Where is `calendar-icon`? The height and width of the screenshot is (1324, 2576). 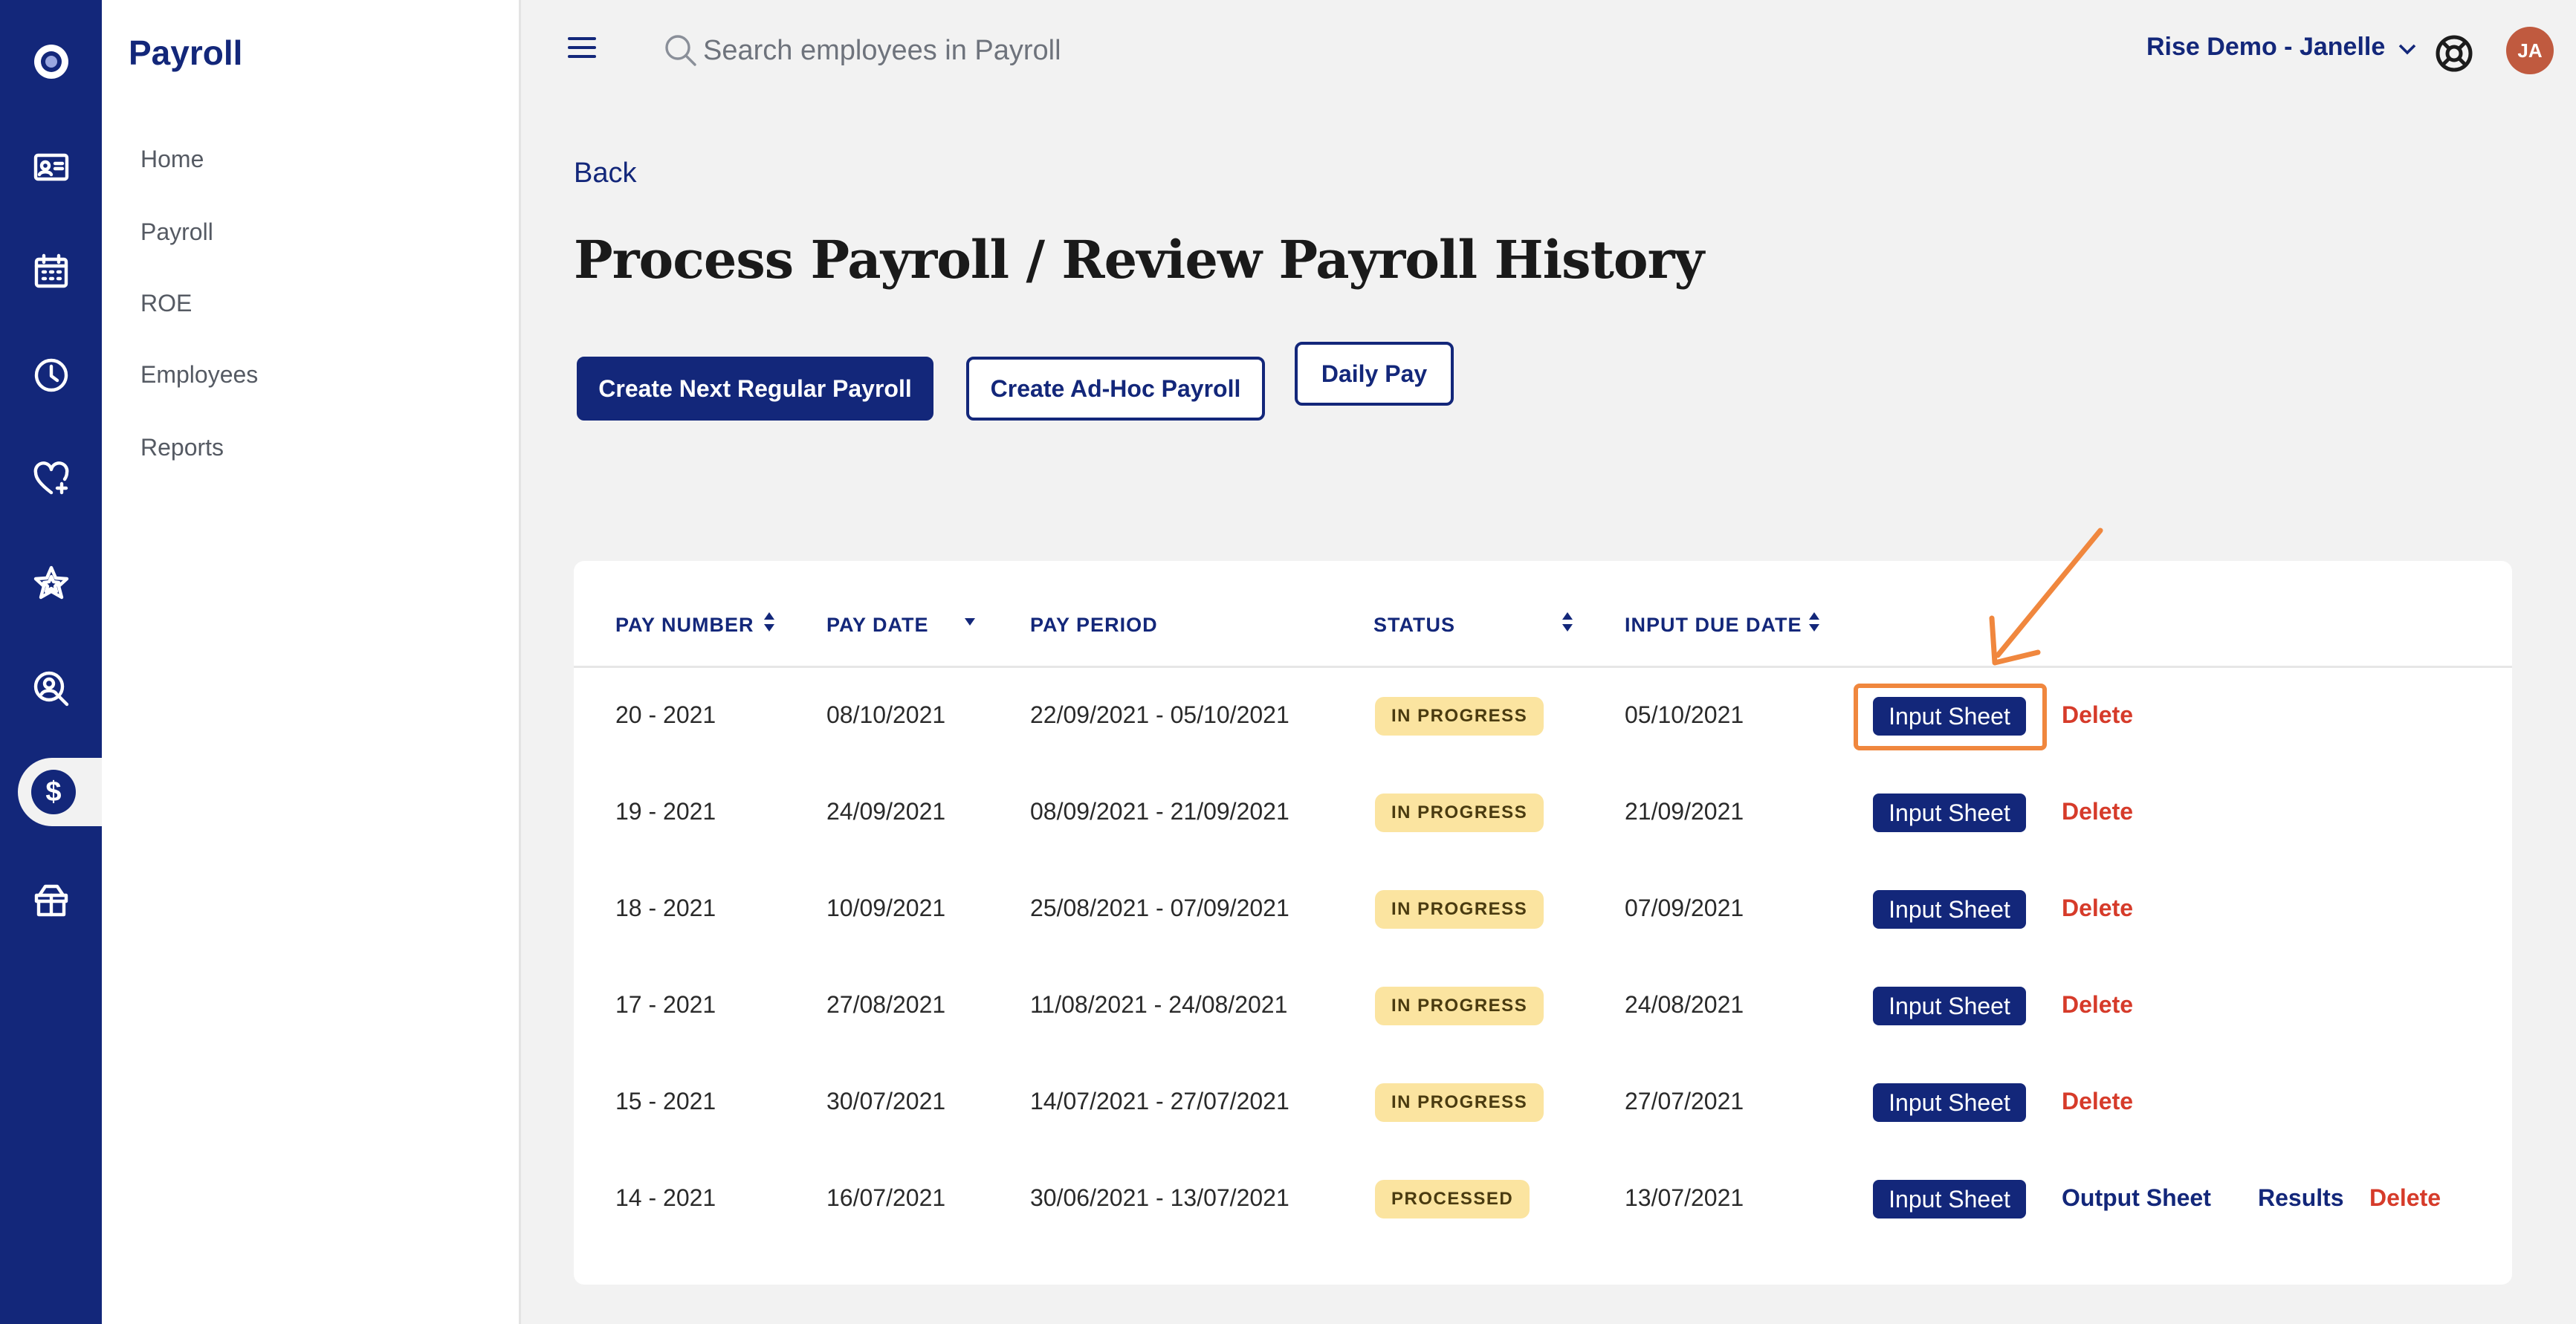
calendar-icon is located at coordinates (51, 271).